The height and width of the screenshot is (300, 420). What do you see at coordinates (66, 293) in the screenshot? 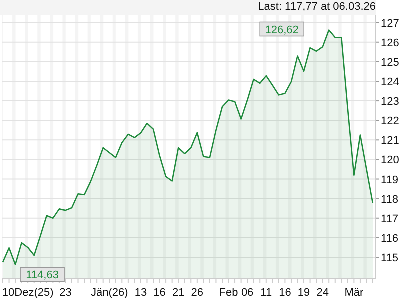
I see `x-tick-label: 23` at bounding box center [66, 293].